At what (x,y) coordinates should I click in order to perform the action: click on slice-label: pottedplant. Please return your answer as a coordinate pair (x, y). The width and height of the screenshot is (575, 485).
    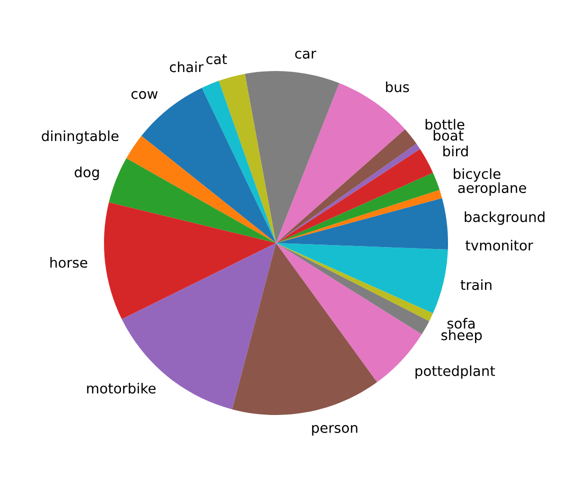
    Looking at the image, I should click on (455, 372).